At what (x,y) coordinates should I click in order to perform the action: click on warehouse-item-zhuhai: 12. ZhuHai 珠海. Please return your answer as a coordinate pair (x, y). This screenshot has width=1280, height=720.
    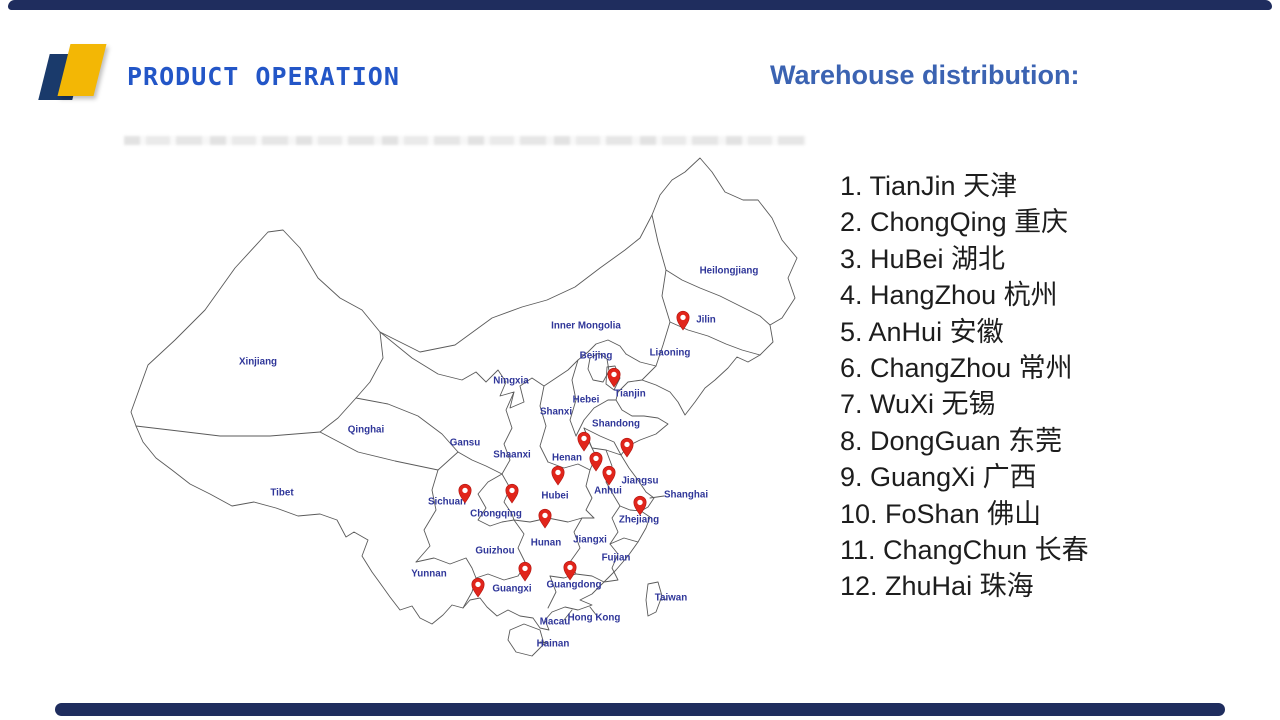
    Looking at the image, I should click on (937, 586).